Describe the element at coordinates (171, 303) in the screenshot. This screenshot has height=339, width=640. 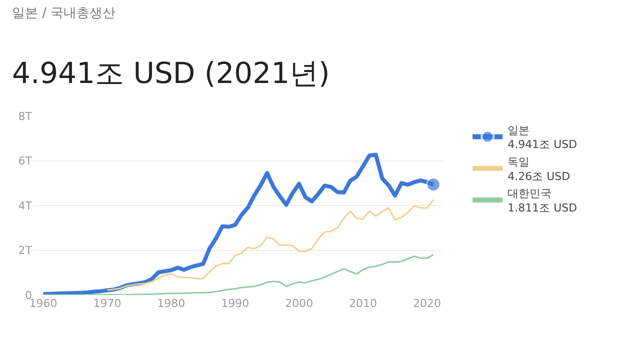
I see `x-tick-label: 1980` at that location.